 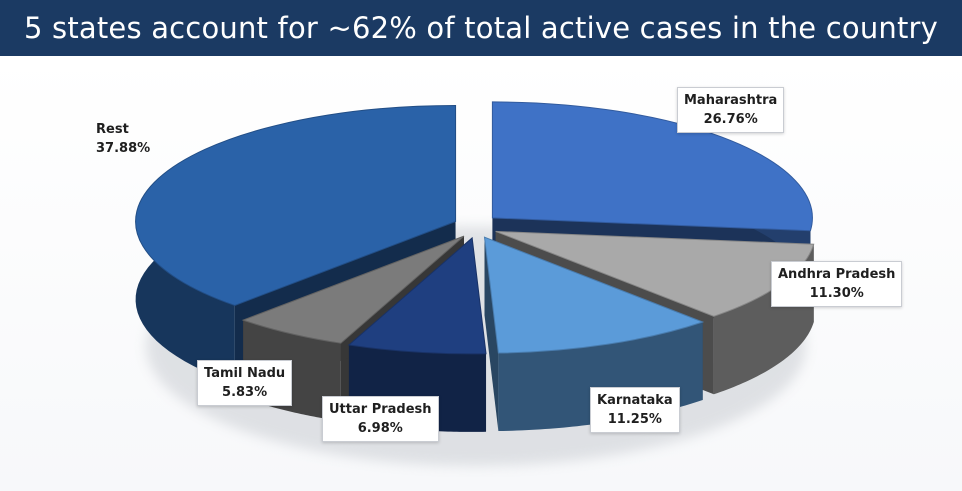 What do you see at coordinates (635, 410) in the screenshot?
I see `label-karnataka: Karnataka 11.25%` at bounding box center [635, 410].